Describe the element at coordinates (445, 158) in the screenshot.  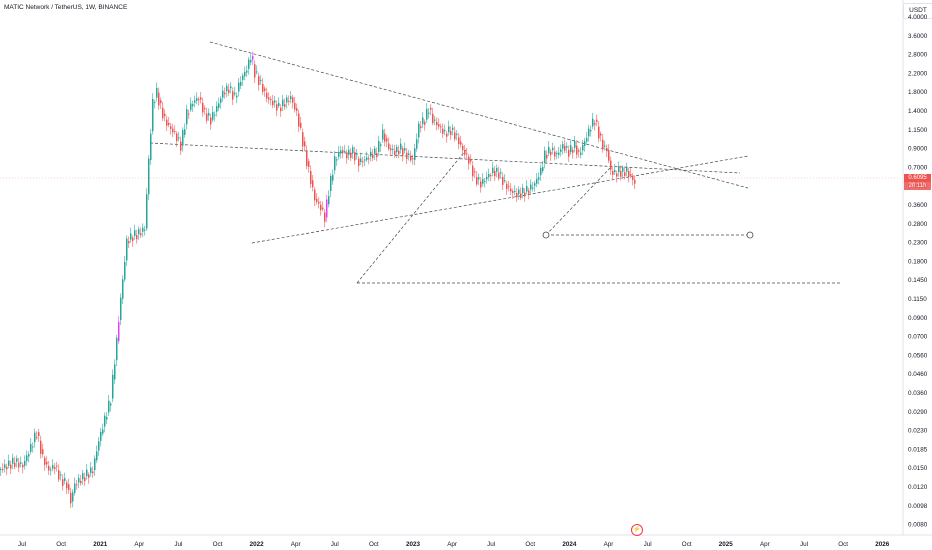
I see `mid-support-line` at that location.